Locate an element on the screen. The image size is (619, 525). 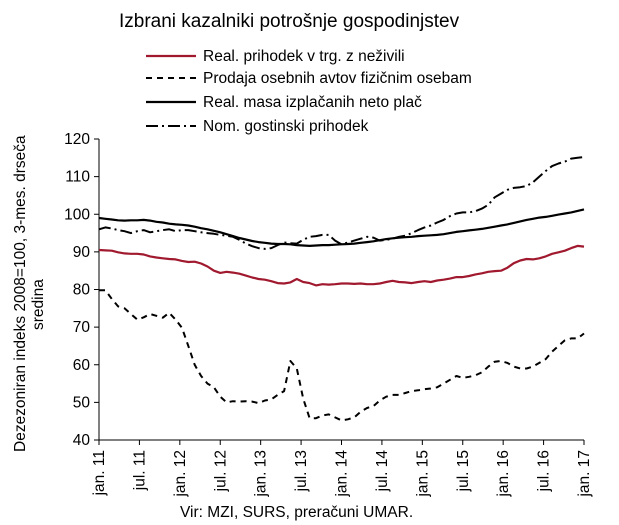
legend-label-series-2: Real. masa izplačanih neto plač is located at coordinates (312, 102).